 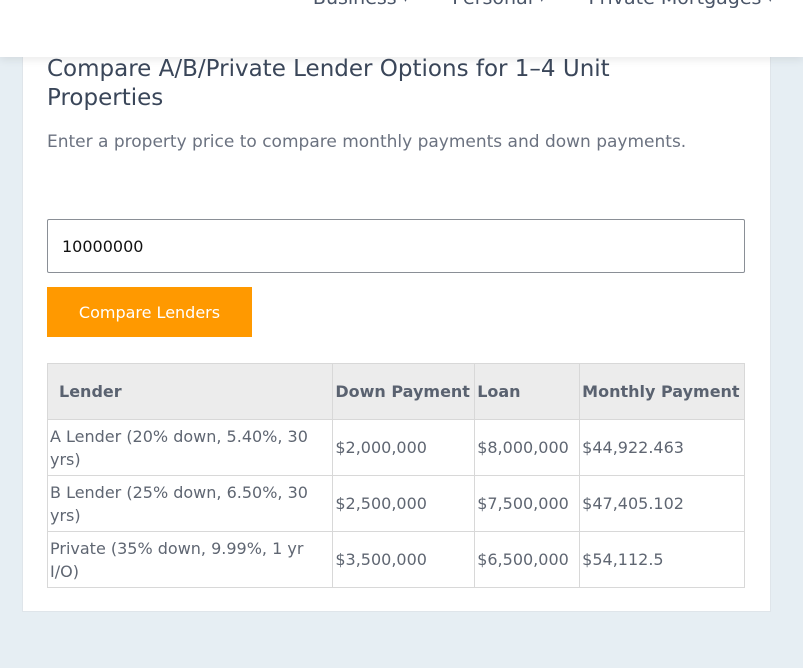 What do you see at coordinates (662, 391) in the screenshot?
I see `header-monthly-payment: Monthly Payment` at bounding box center [662, 391].